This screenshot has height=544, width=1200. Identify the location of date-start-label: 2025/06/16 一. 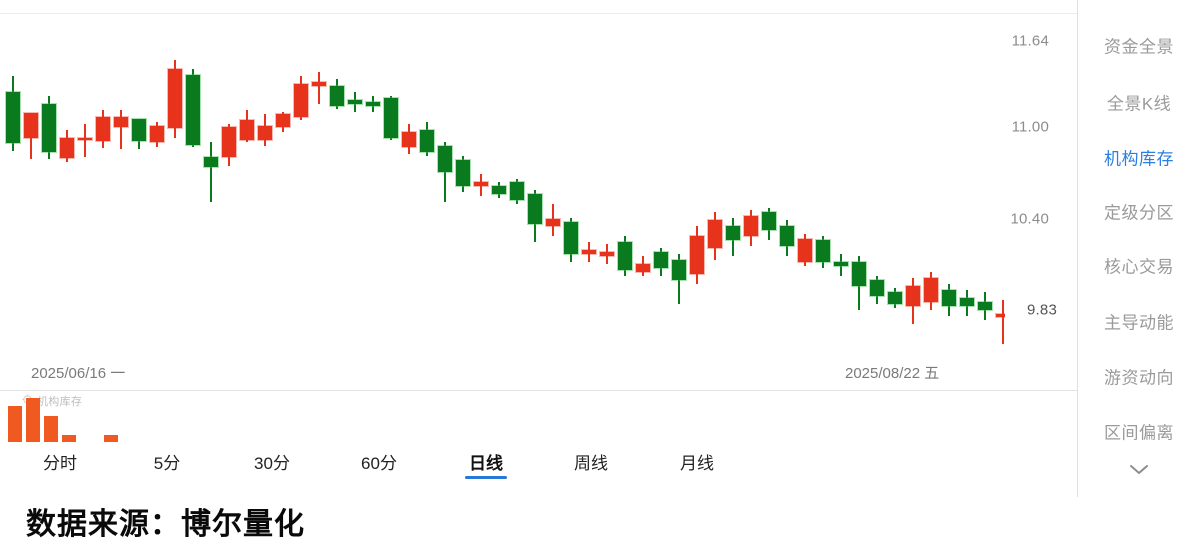
(78, 373).